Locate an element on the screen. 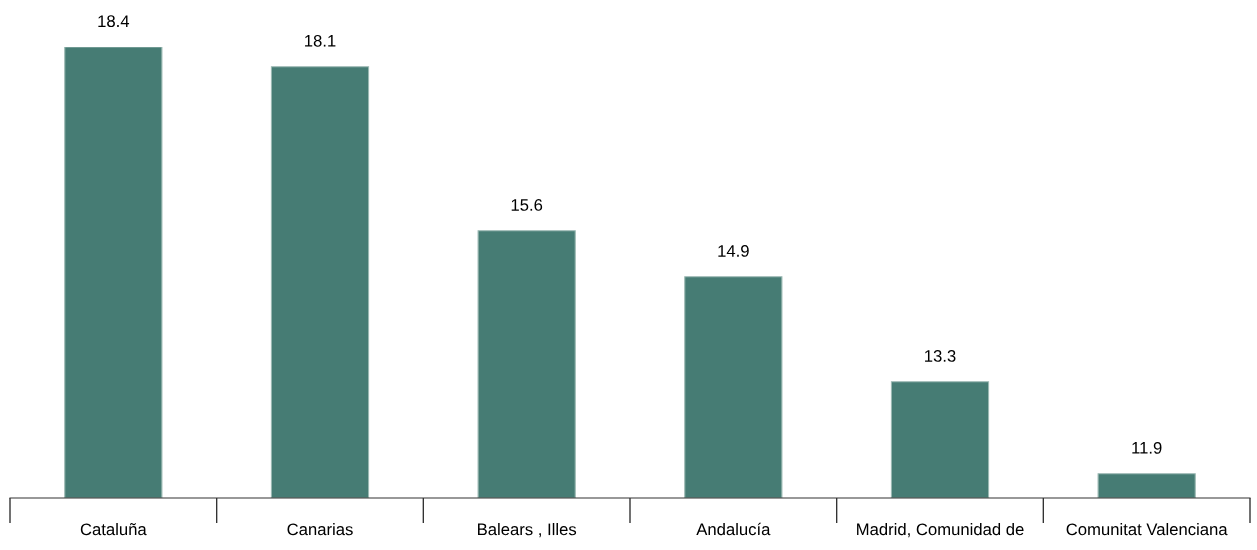  x-tick-label: Canarias is located at coordinates (320, 529).